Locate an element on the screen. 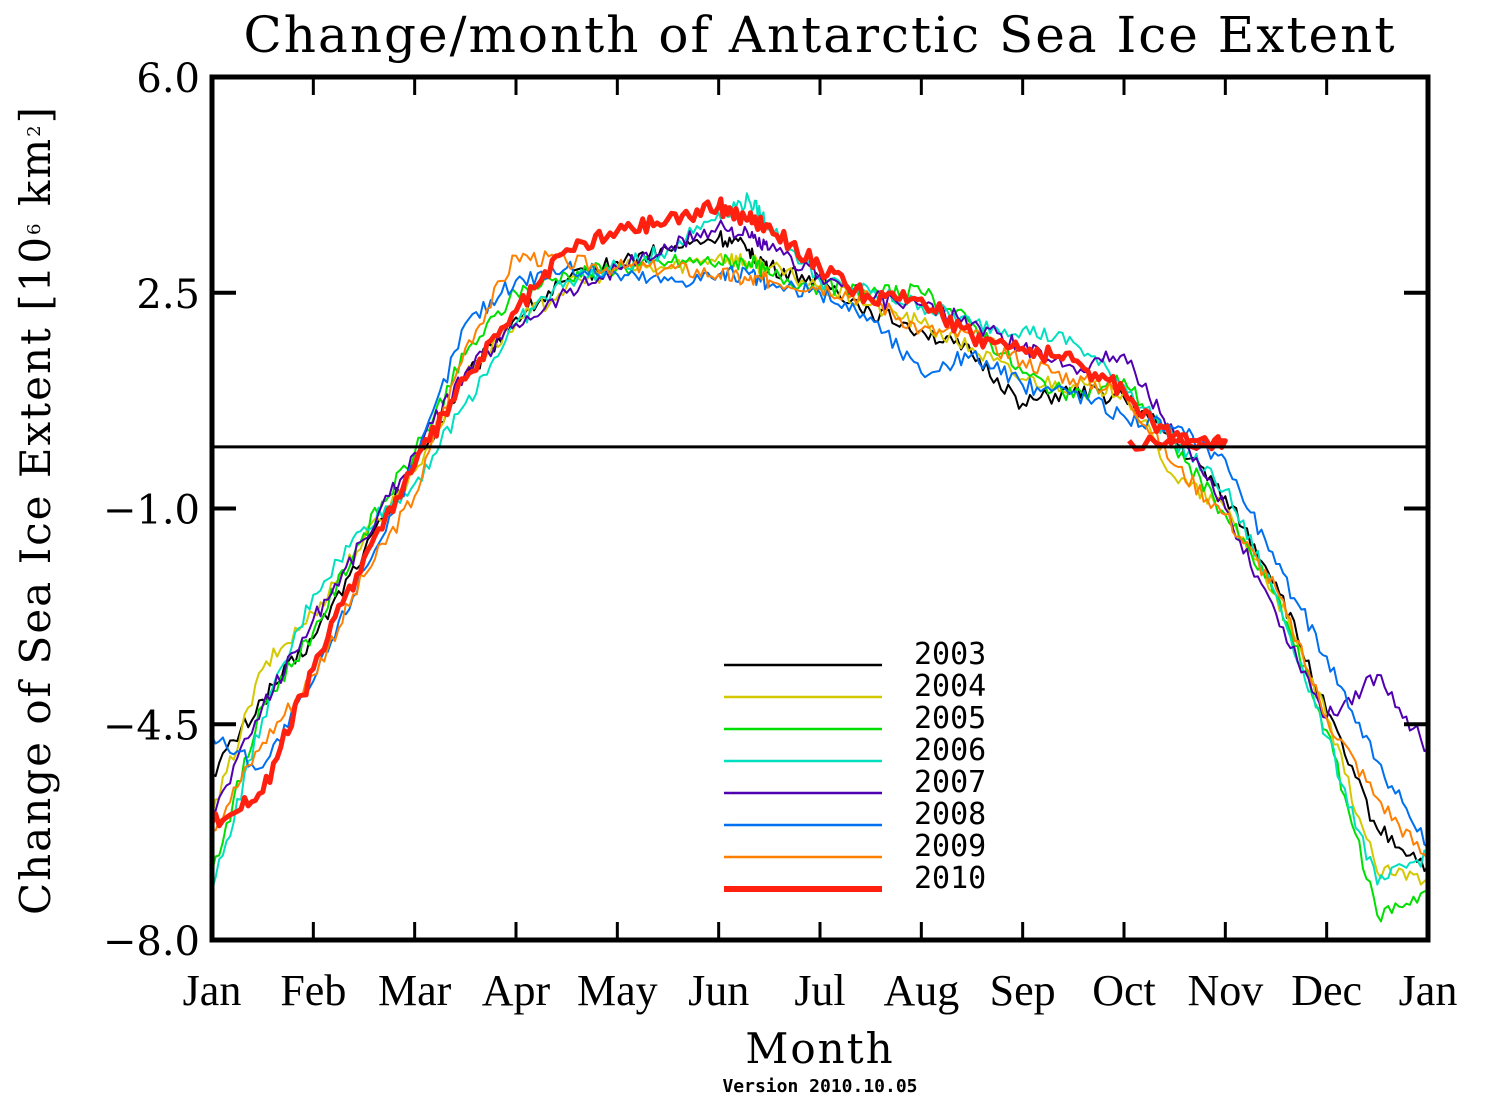  legend-label: 2006 is located at coordinates (950, 750).